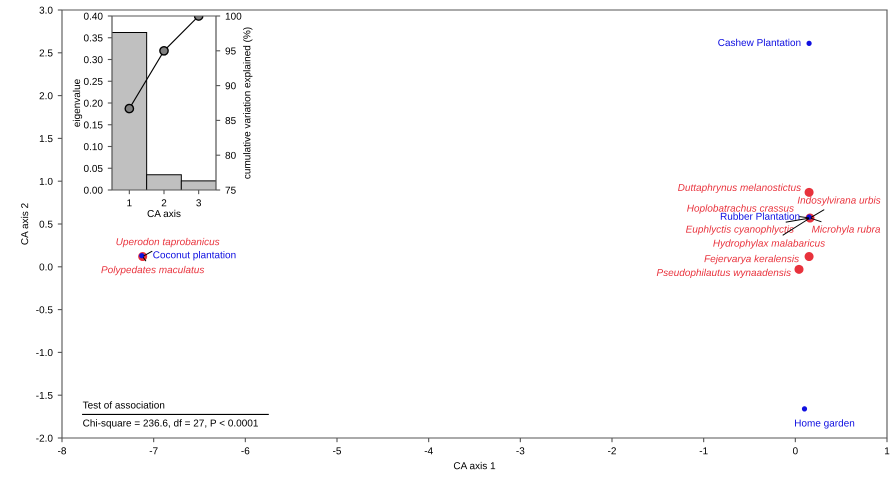  Describe the element at coordinates (234, 16) in the screenshot. I see `y2-tick-label: 100` at that location.